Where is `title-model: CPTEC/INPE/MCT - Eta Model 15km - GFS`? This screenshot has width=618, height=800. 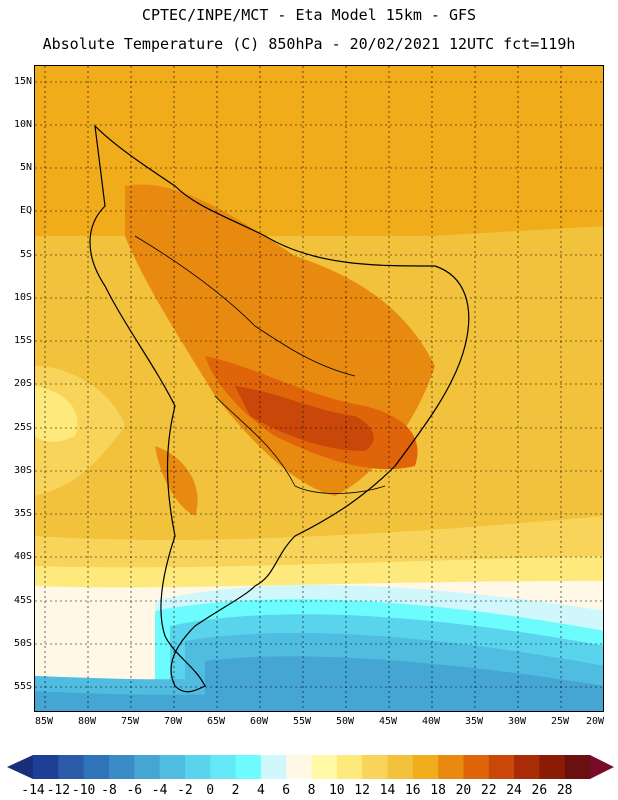 title-model: CPTEC/INPE/MCT - Eta Model 15km - GFS is located at coordinates (309, 15).